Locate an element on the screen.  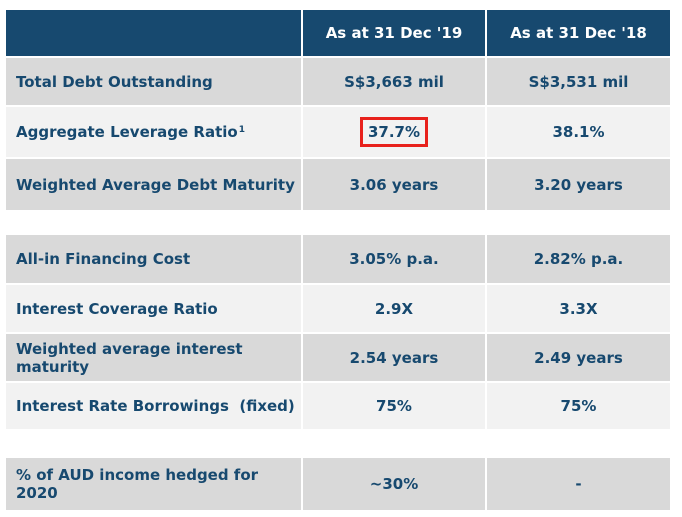
row-label-interest-coverage: Interest Coverage Ratio is located at coordinates (153, 308).